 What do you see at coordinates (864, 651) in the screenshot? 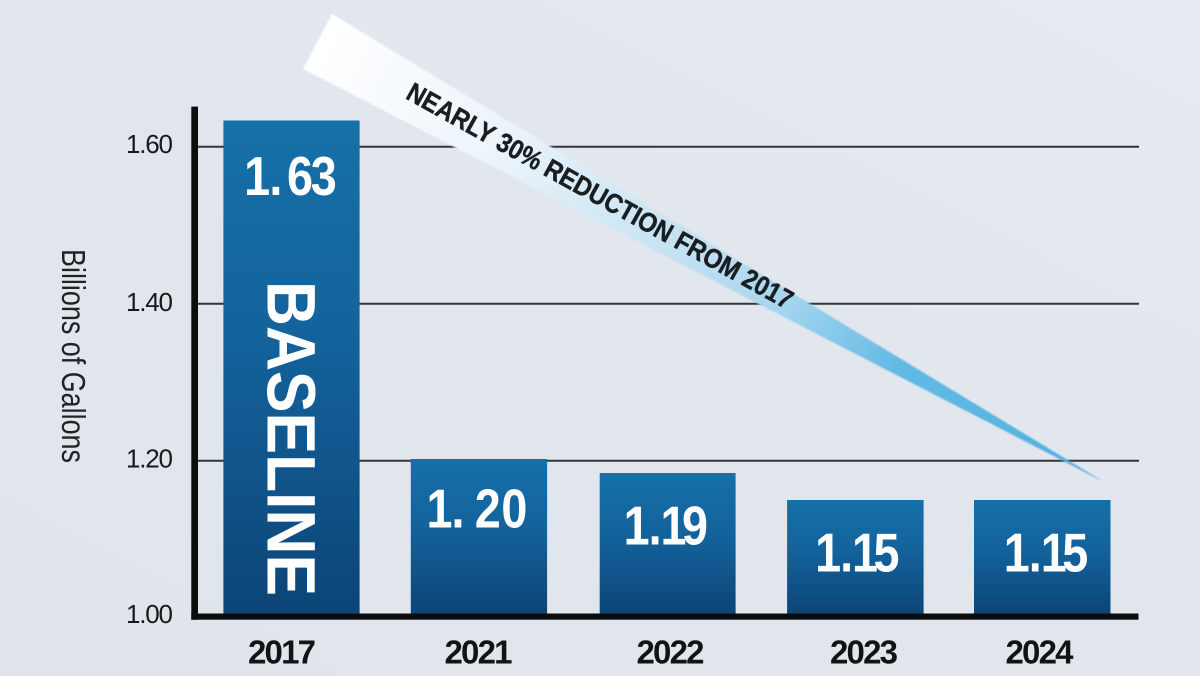
I see `svg-text: 2023` at bounding box center [864, 651].